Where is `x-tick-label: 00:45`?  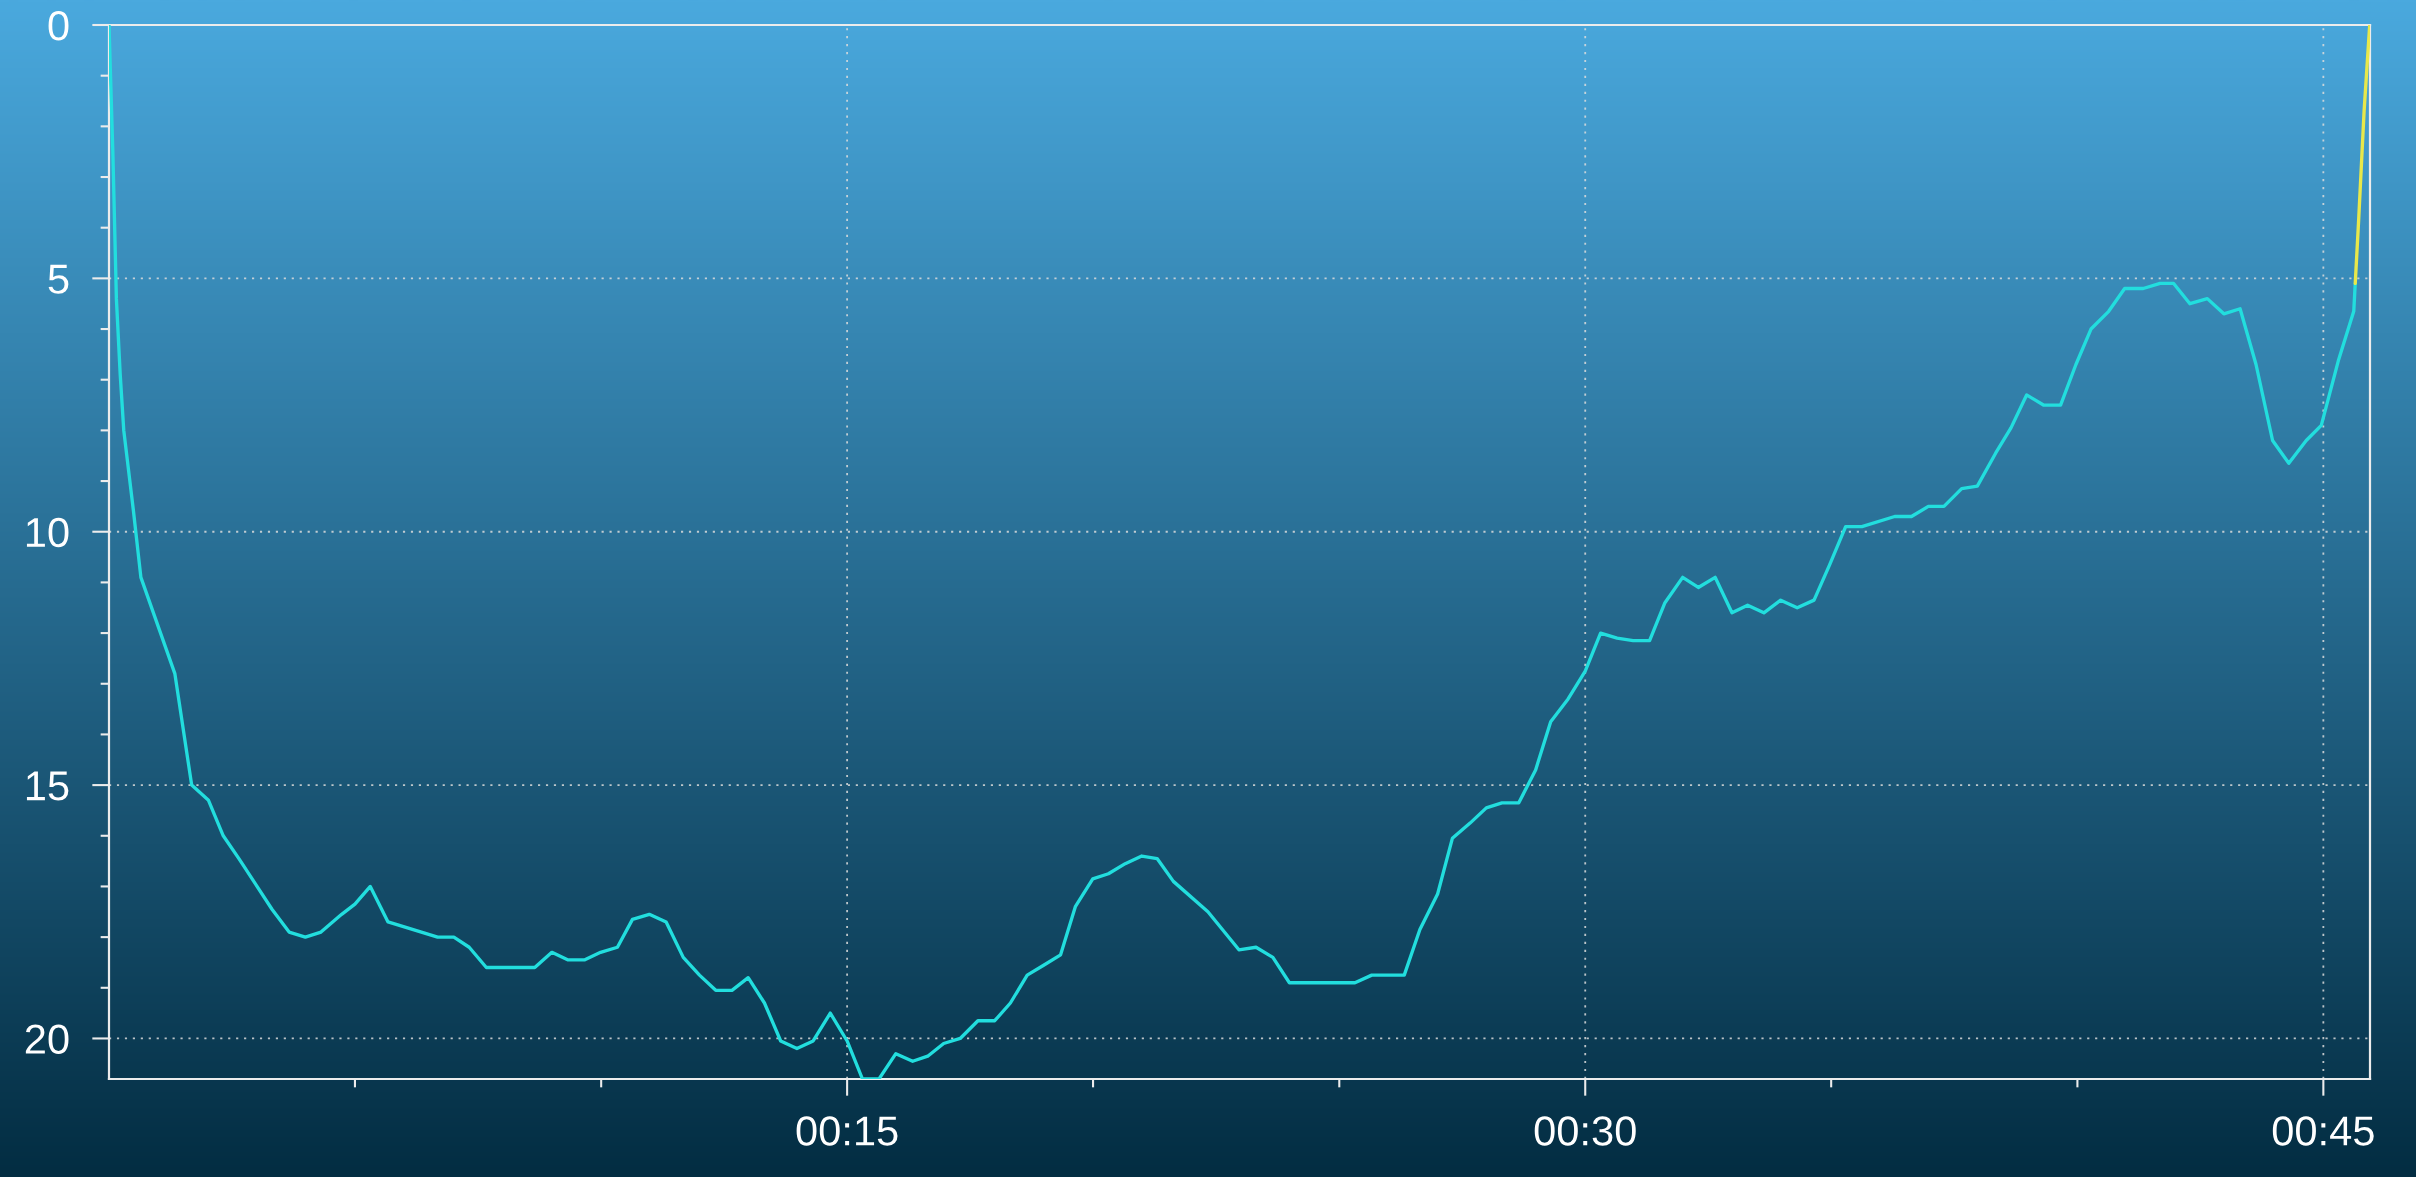
x-tick-label: 00:45 is located at coordinates (2323, 1131).